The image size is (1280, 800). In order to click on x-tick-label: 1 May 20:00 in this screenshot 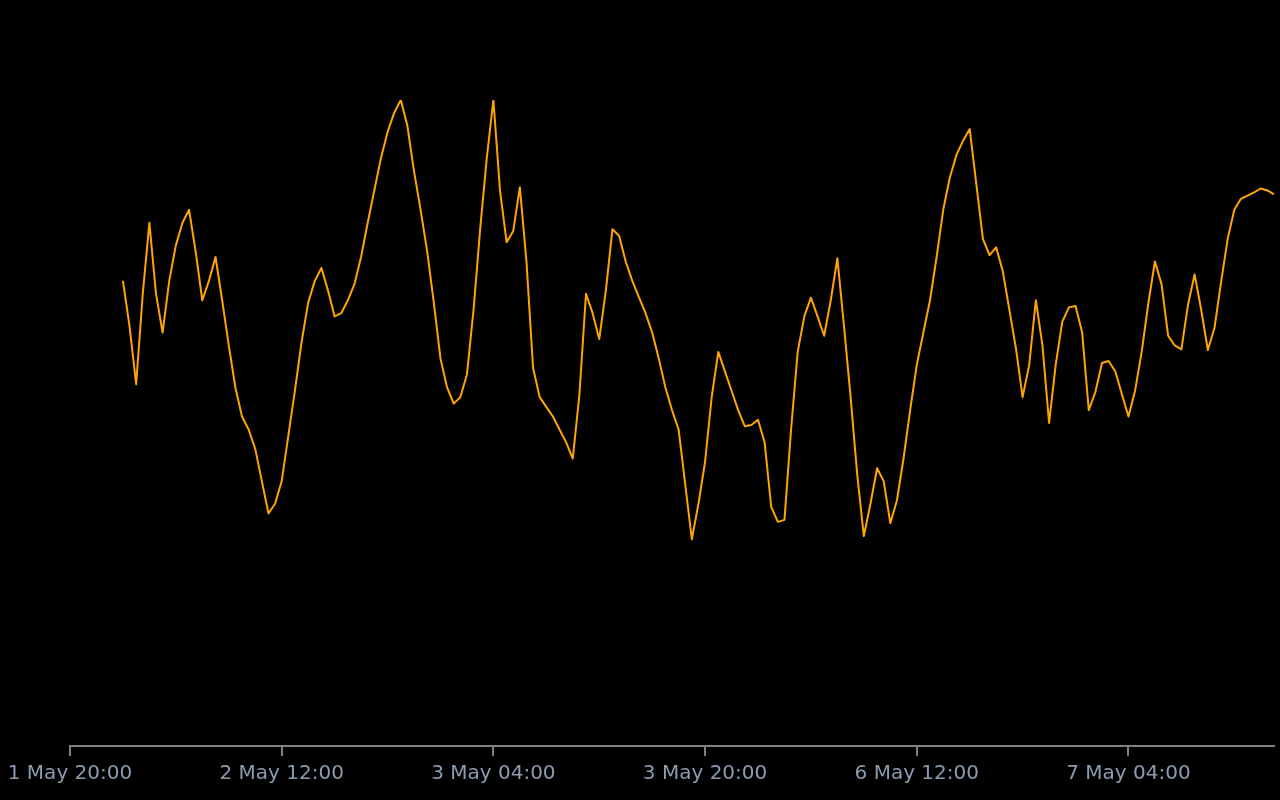, I will do `click(70, 772)`.